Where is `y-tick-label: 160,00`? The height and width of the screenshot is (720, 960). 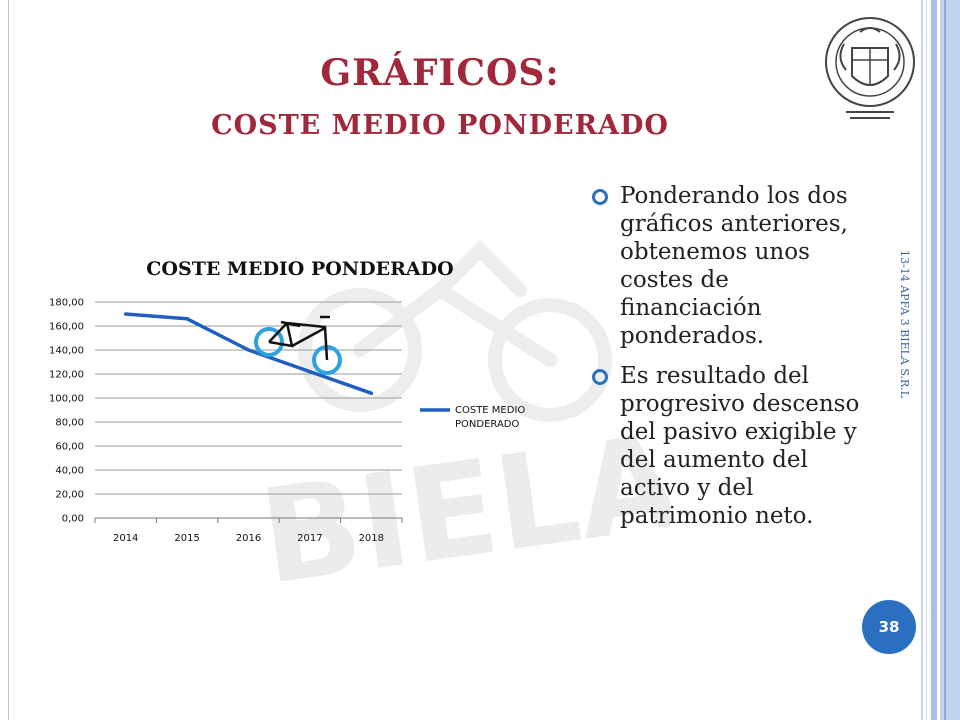 y-tick-label: 160,00 is located at coordinates (66, 327).